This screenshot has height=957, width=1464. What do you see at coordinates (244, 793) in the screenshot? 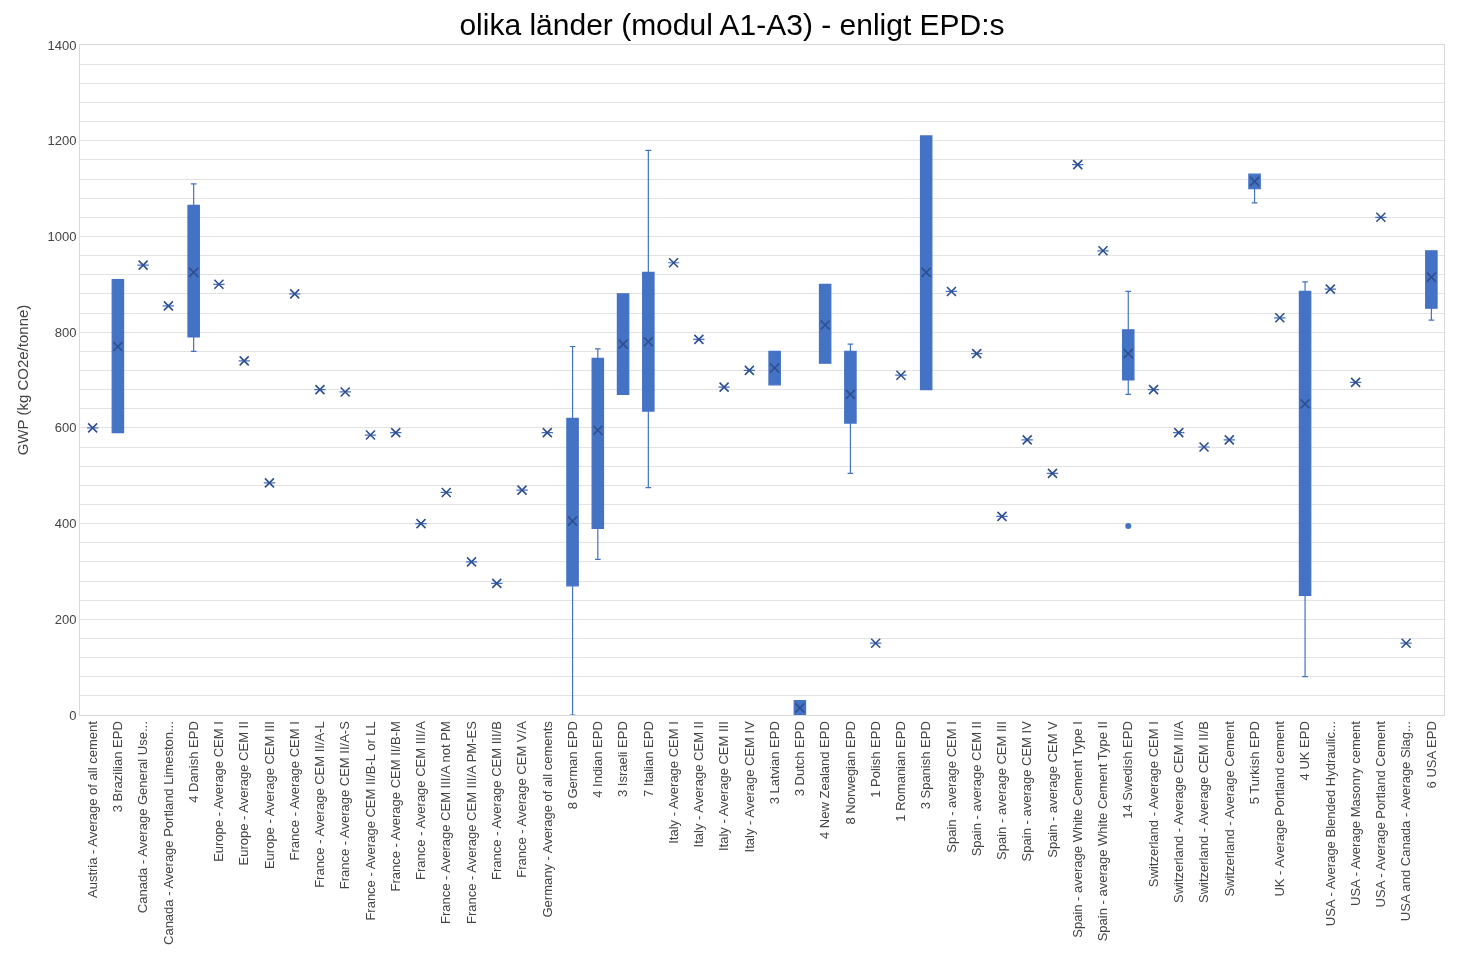
I see `x-tick-label: Europe - Average CEM II` at bounding box center [244, 793].